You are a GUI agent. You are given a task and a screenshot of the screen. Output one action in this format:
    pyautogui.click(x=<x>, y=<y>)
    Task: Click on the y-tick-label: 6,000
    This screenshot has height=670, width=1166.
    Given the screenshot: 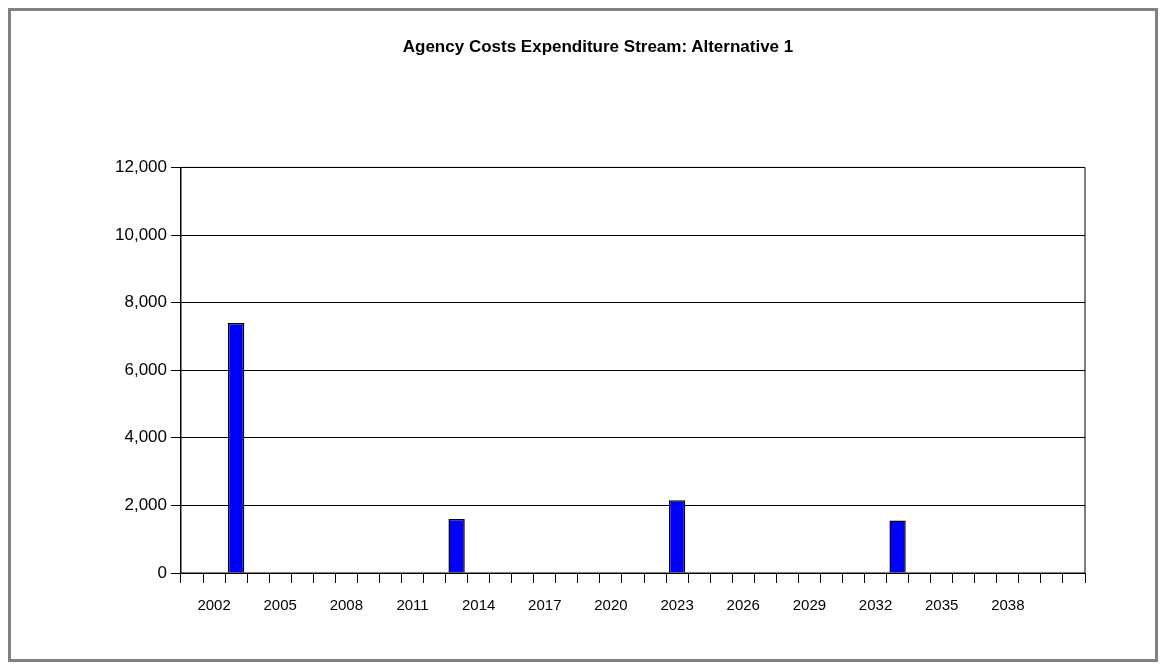 What is the action you would take?
    pyautogui.click(x=145, y=369)
    